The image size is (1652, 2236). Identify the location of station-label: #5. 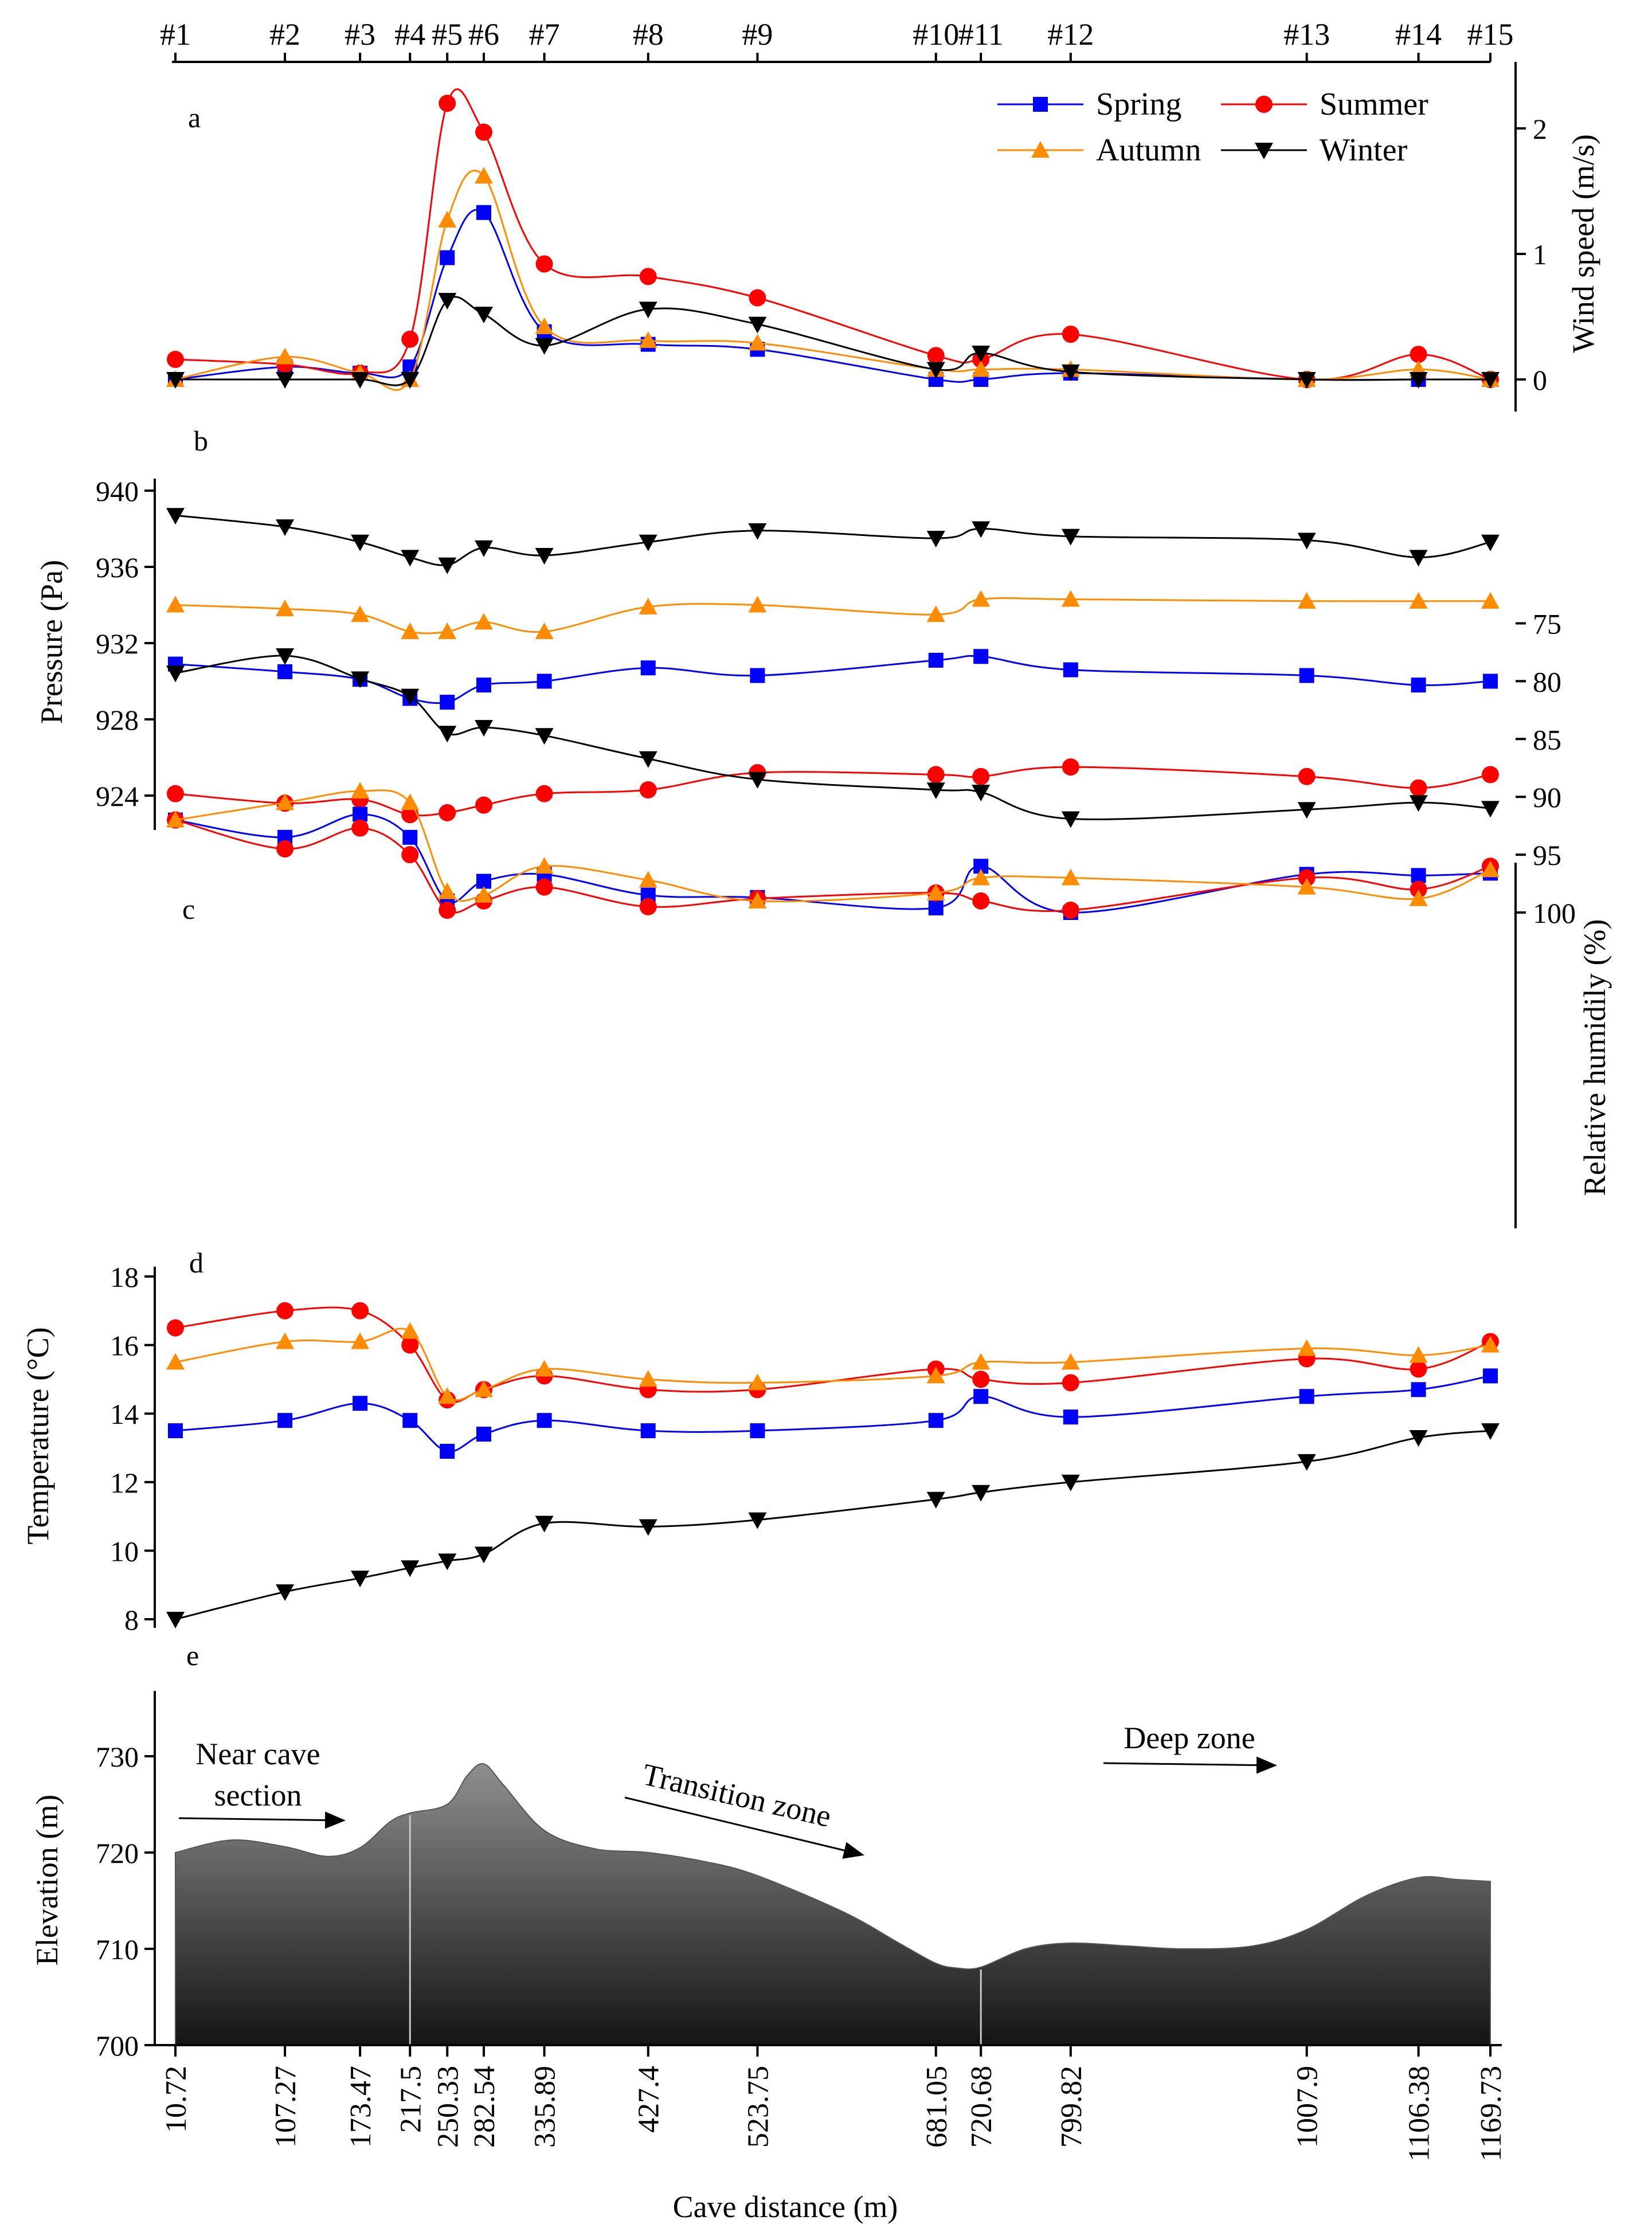
(447, 35).